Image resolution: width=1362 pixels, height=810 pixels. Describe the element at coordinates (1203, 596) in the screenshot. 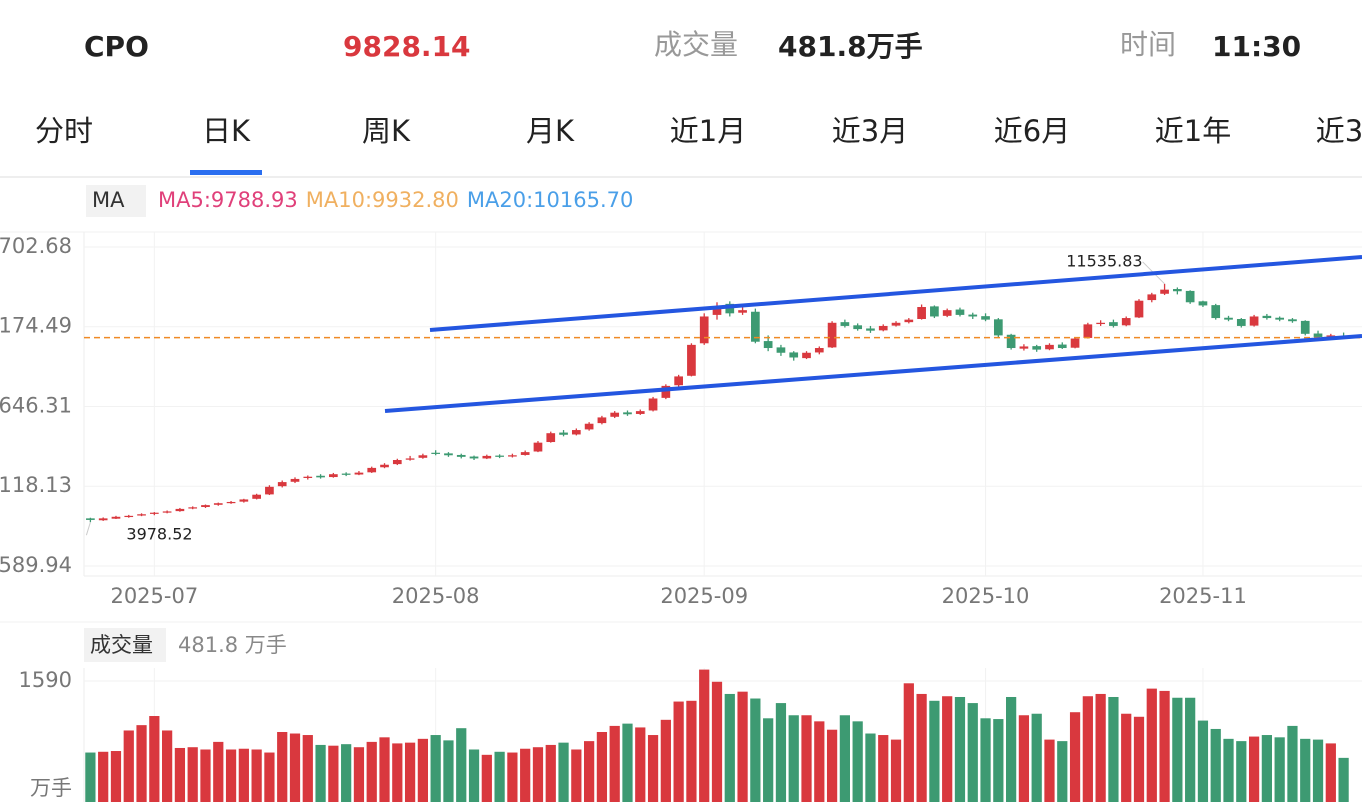

I see `x-tick-label: 2025-11` at that location.